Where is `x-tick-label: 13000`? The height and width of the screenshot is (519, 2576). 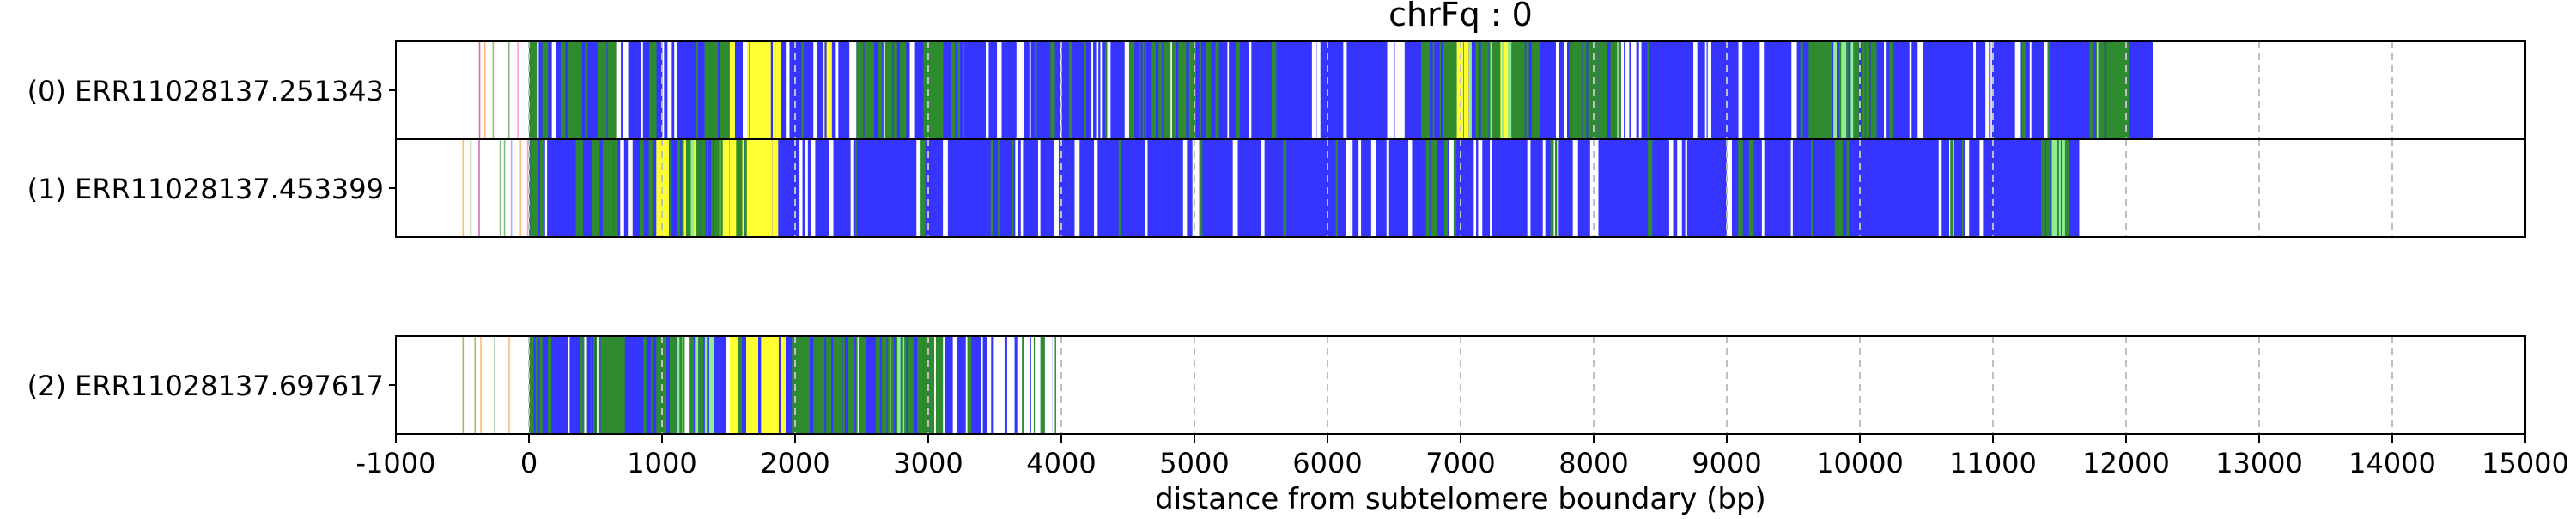
x-tick-label: 13000 is located at coordinates (2259, 463).